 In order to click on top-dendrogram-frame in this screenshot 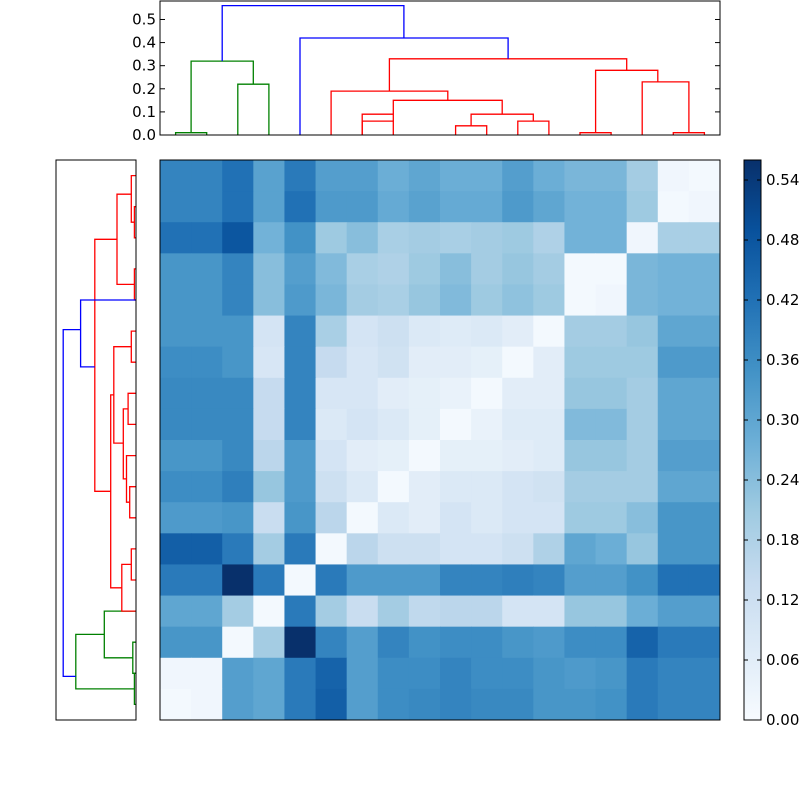, I will do `click(440, 68)`.